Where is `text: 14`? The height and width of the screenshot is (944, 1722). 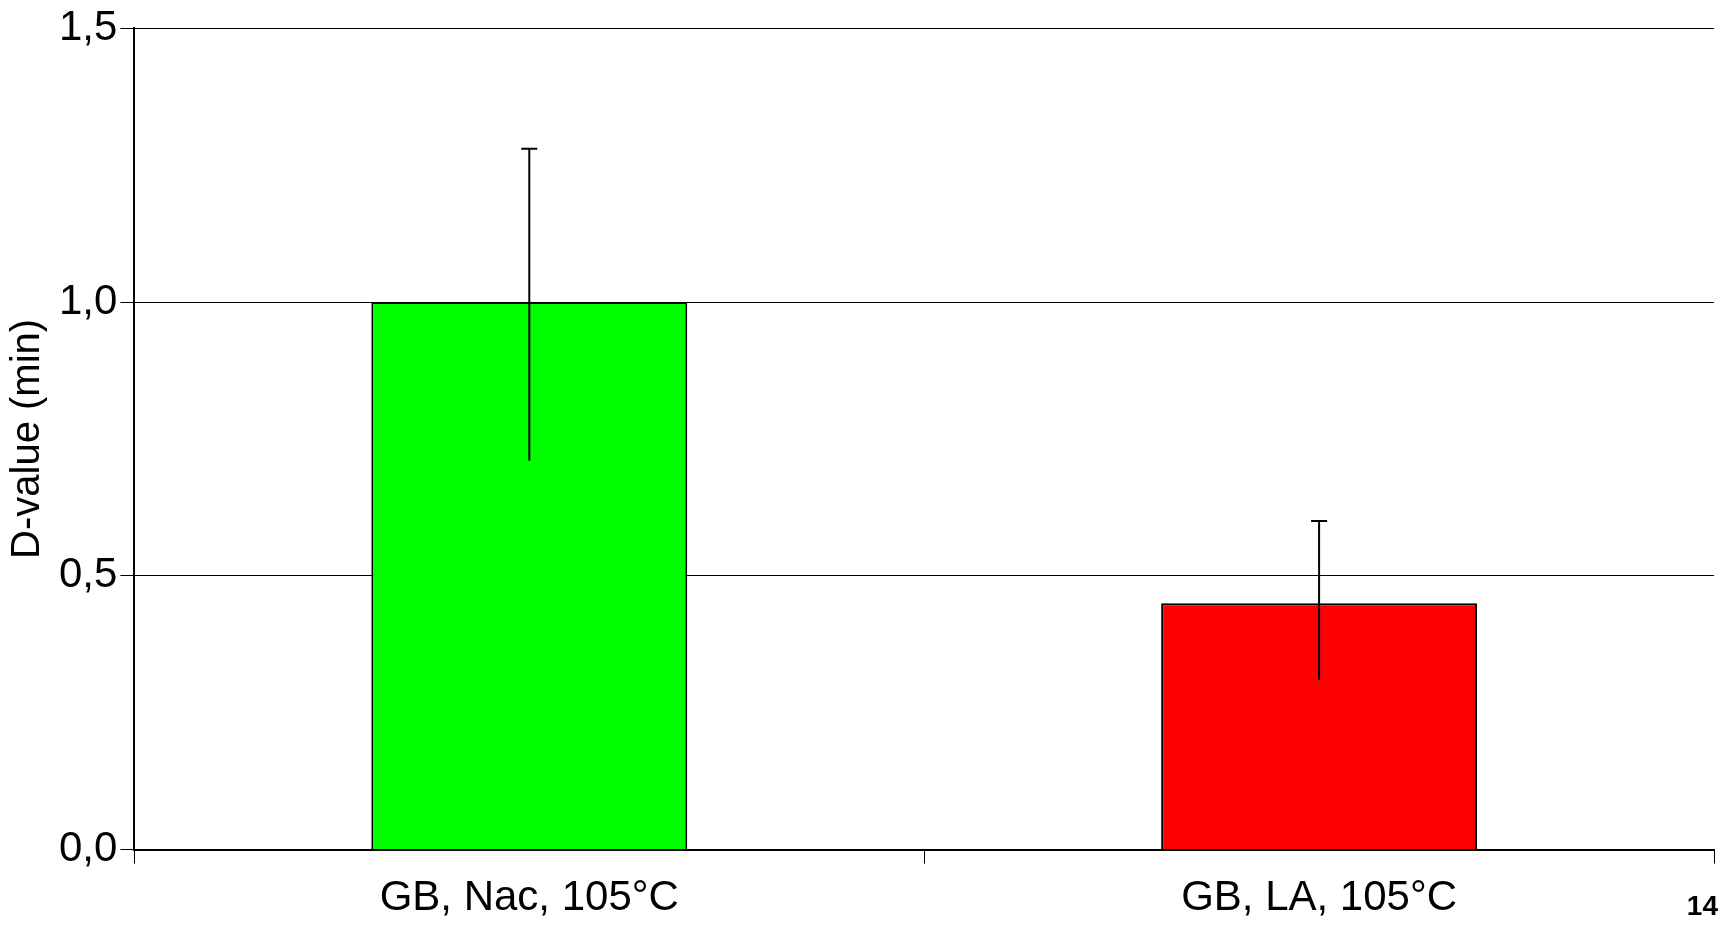 text: 14 is located at coordinates (1702, 906).